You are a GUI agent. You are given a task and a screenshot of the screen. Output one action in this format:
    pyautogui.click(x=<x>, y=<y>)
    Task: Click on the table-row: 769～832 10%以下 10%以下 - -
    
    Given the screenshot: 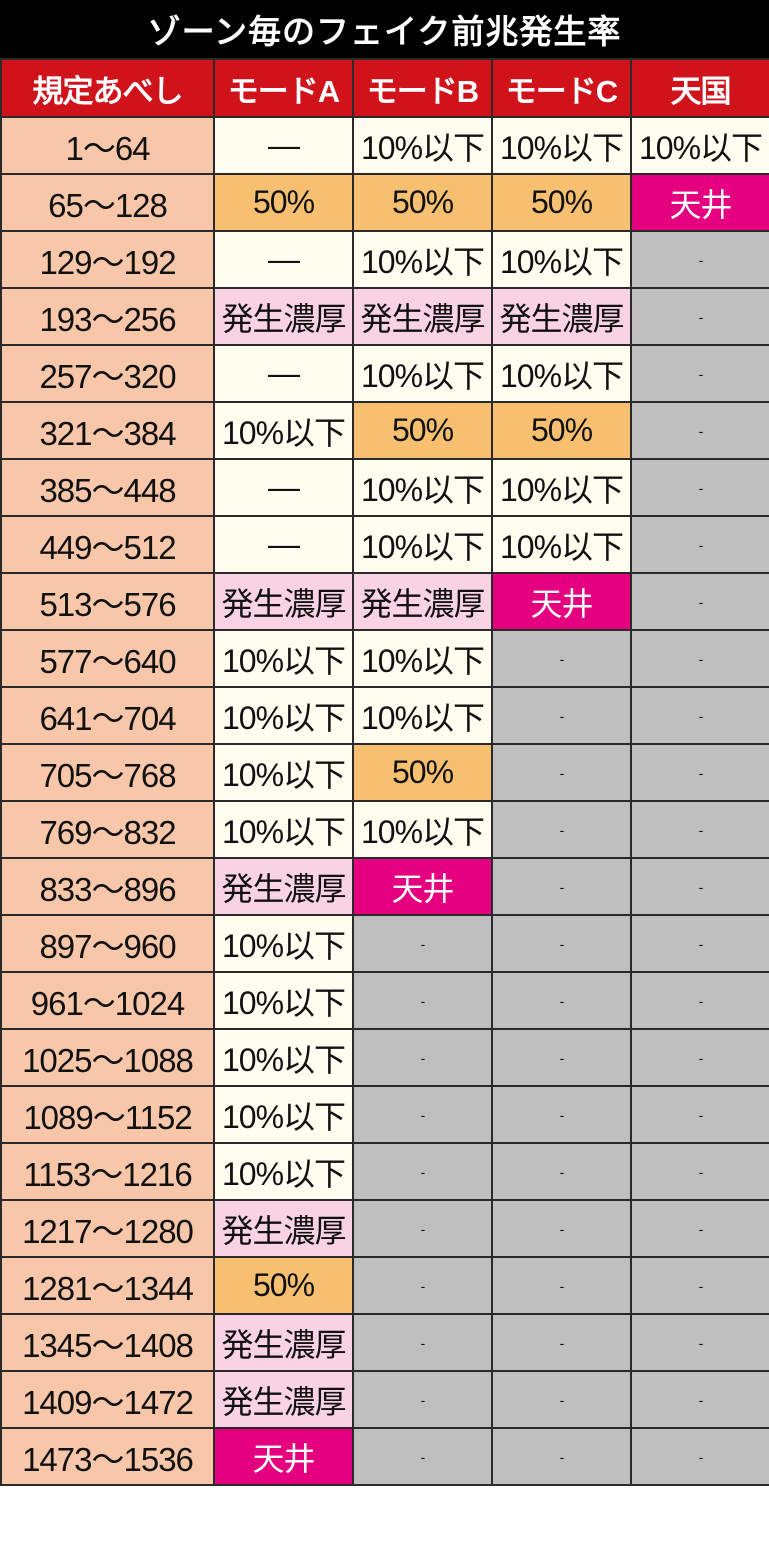 What is the action you would take?
    pyautogui.click(x=384, y=829)
    